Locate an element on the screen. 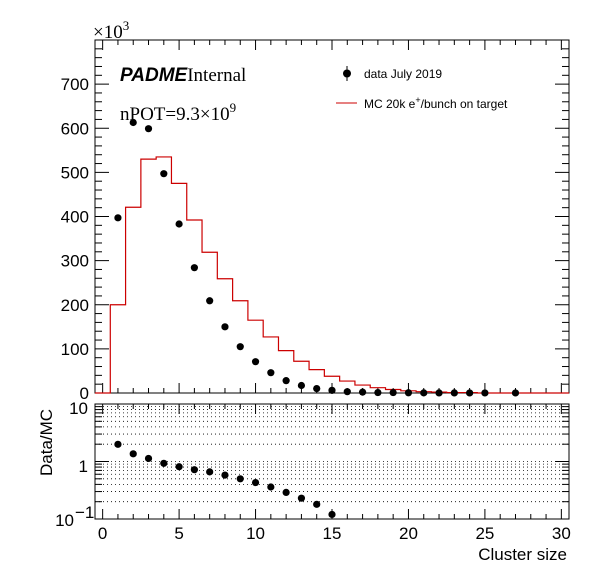  legend-mc-label: MC 20k e+/bunch on target is located at coordinates (436, 103).